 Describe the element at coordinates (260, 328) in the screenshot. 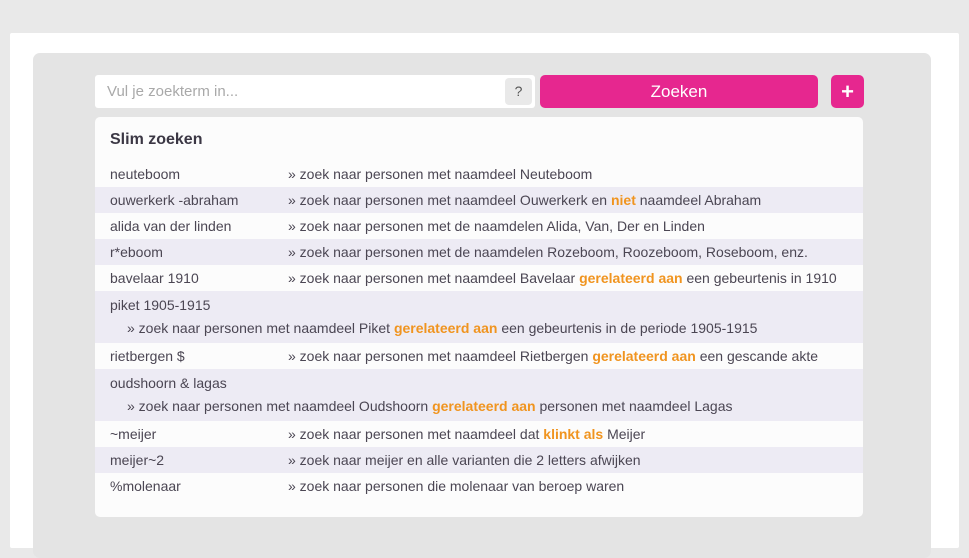

I see `description-text: » zoek naar personen met naamdeel Piket` at that location.